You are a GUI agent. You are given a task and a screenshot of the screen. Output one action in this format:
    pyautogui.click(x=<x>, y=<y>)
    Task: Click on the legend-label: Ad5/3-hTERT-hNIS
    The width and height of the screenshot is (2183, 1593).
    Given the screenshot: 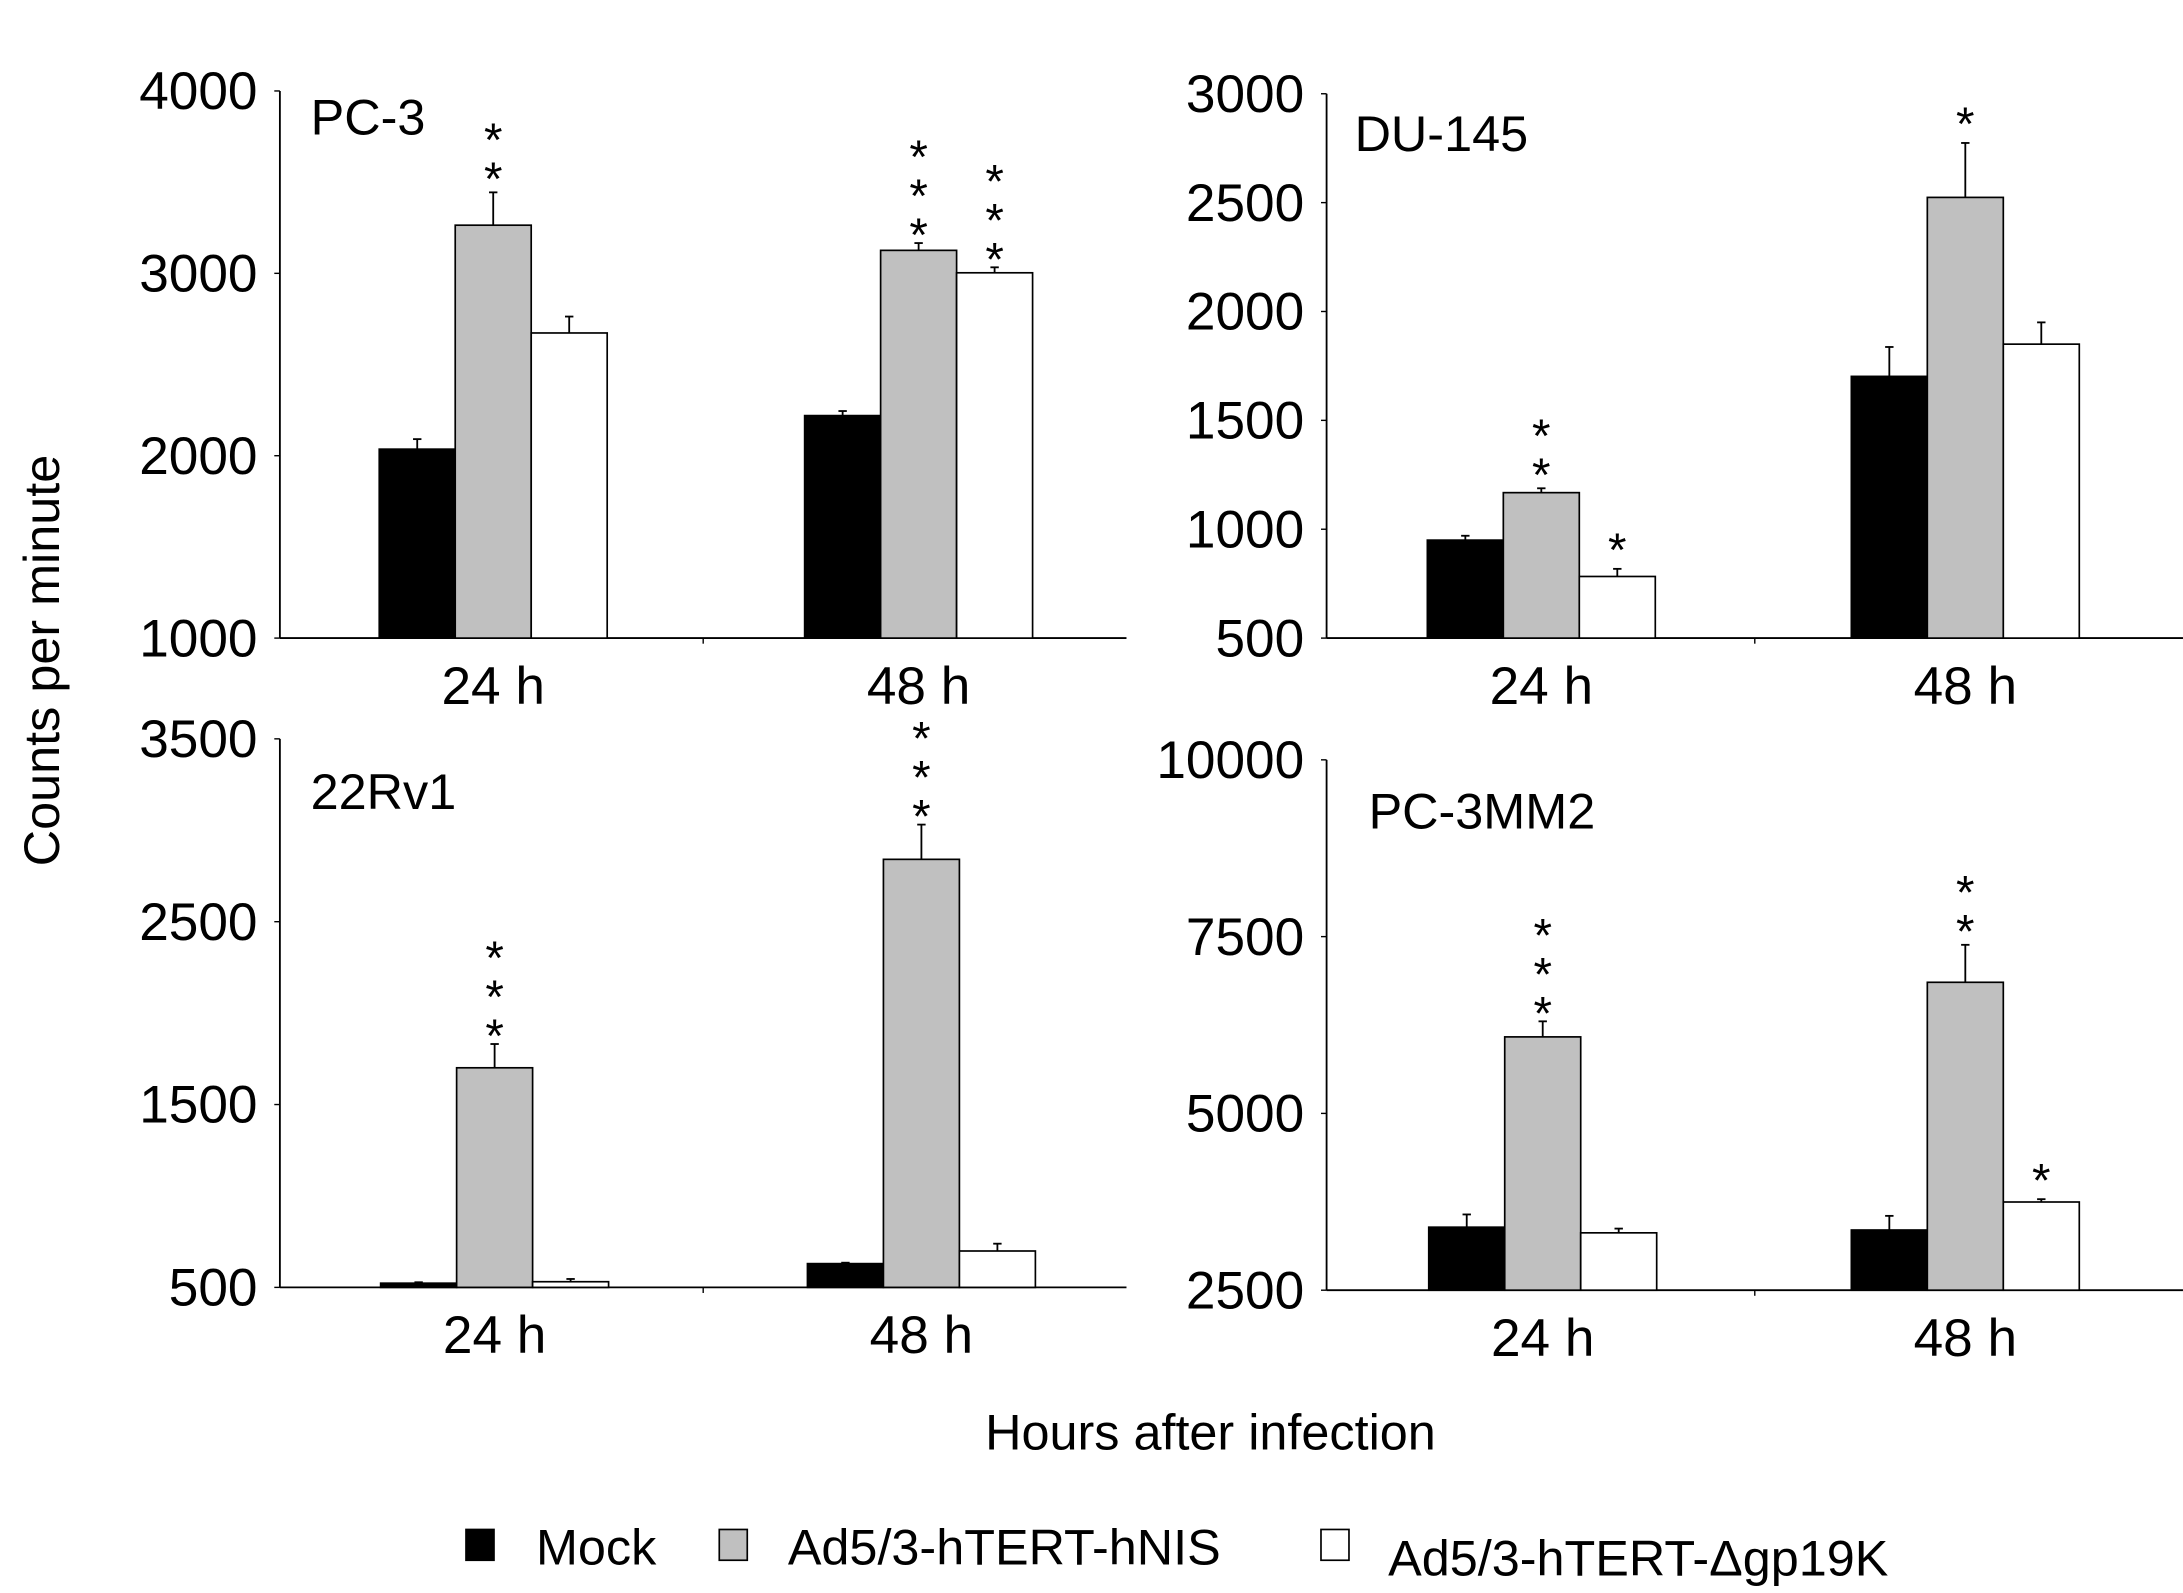 What is the action you would take?
    pyautogui.click(x=1004, y=1546)
    